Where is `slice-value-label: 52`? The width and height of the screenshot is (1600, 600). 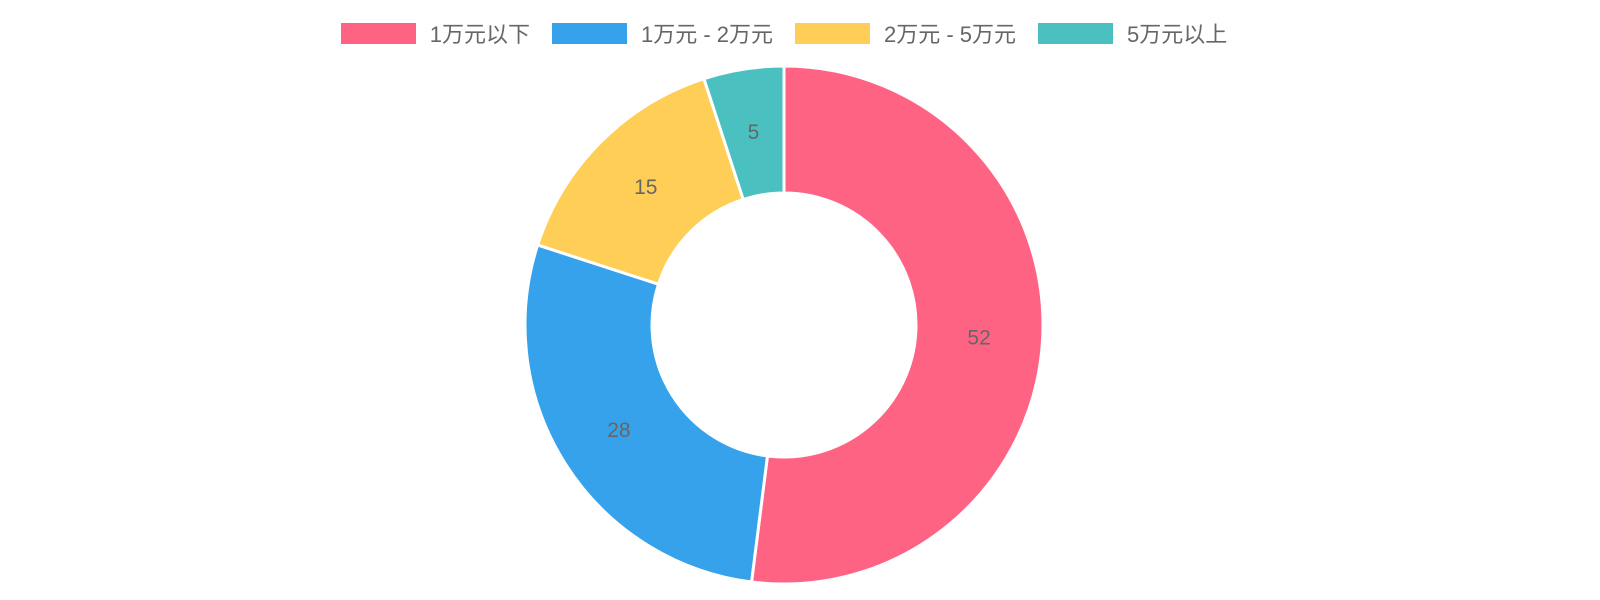 slice-value-label: 52 is located at coordinates (978, 337).